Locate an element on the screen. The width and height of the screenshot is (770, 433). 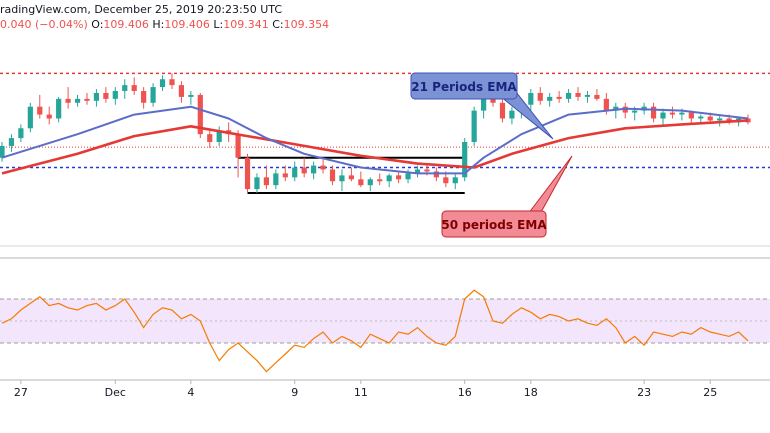
time-tick-label: 18 is located at coordinates (531, 392).